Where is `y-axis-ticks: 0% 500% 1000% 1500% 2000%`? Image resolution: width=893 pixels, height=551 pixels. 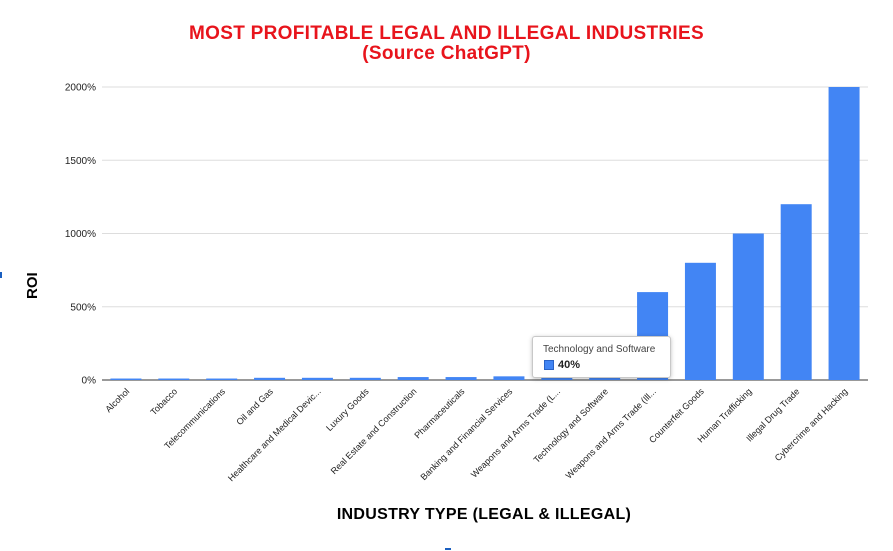 y-axis-ticks: 0% 500% 1000% 1500% 2000% is located at coordinates (80, 235).